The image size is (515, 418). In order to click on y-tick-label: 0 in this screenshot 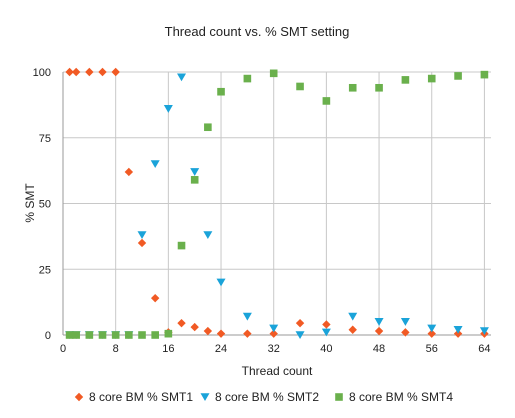, I will do `click(48, 336)`.